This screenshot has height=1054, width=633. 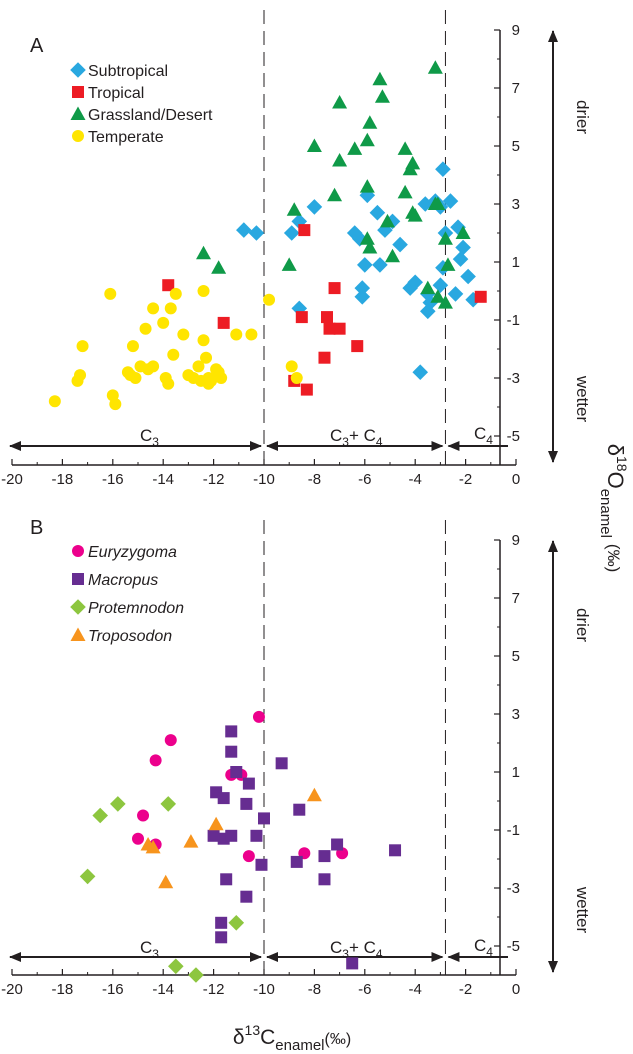 What do you see at coordinates (78, 551) in the screenshot?
I see `panel-b-legend-euryzygoma-point-marker` at bounding box center [78, 551].